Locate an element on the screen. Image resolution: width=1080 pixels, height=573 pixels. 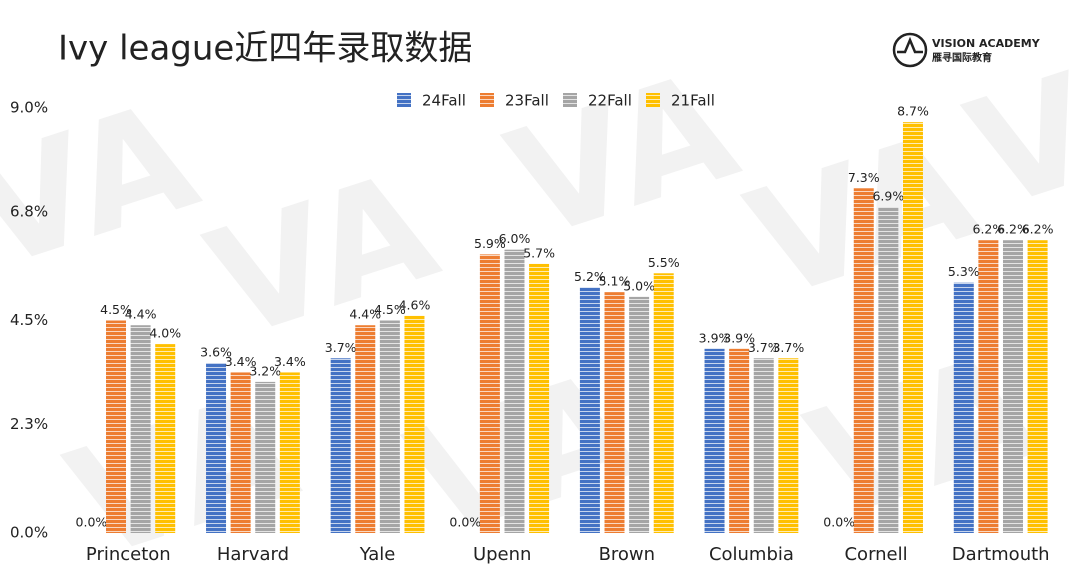
value-label: 5.0% is located at coordinates (639, 285).